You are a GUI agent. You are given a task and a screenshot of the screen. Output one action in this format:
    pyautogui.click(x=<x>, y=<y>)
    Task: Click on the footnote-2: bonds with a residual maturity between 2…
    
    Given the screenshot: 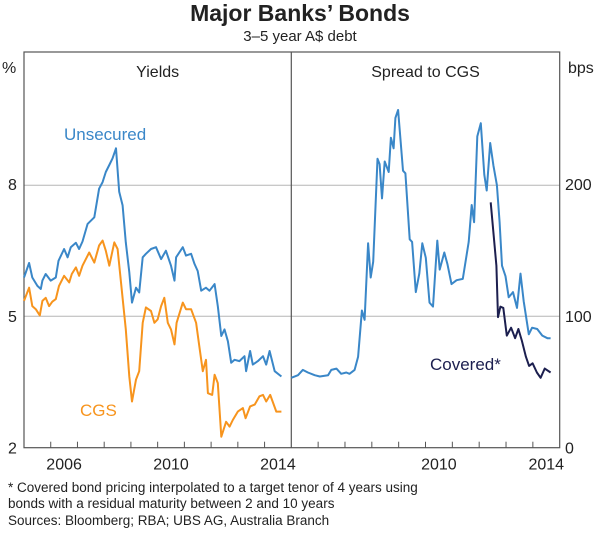 What is the action you would take?
    pyautogui.click(x=171, y=503)
    